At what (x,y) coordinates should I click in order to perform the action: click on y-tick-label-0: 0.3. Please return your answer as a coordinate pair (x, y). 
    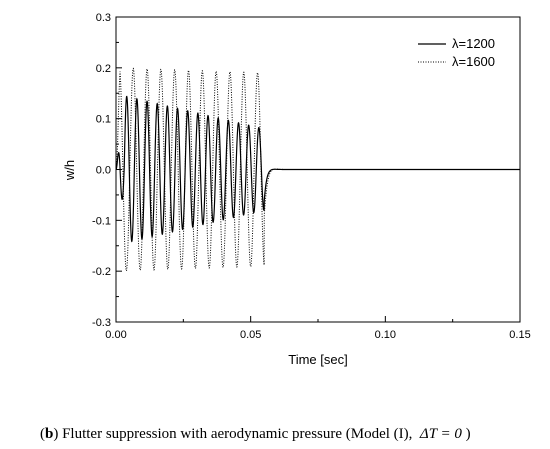
    Looking at the image, I should click on (103, 18).